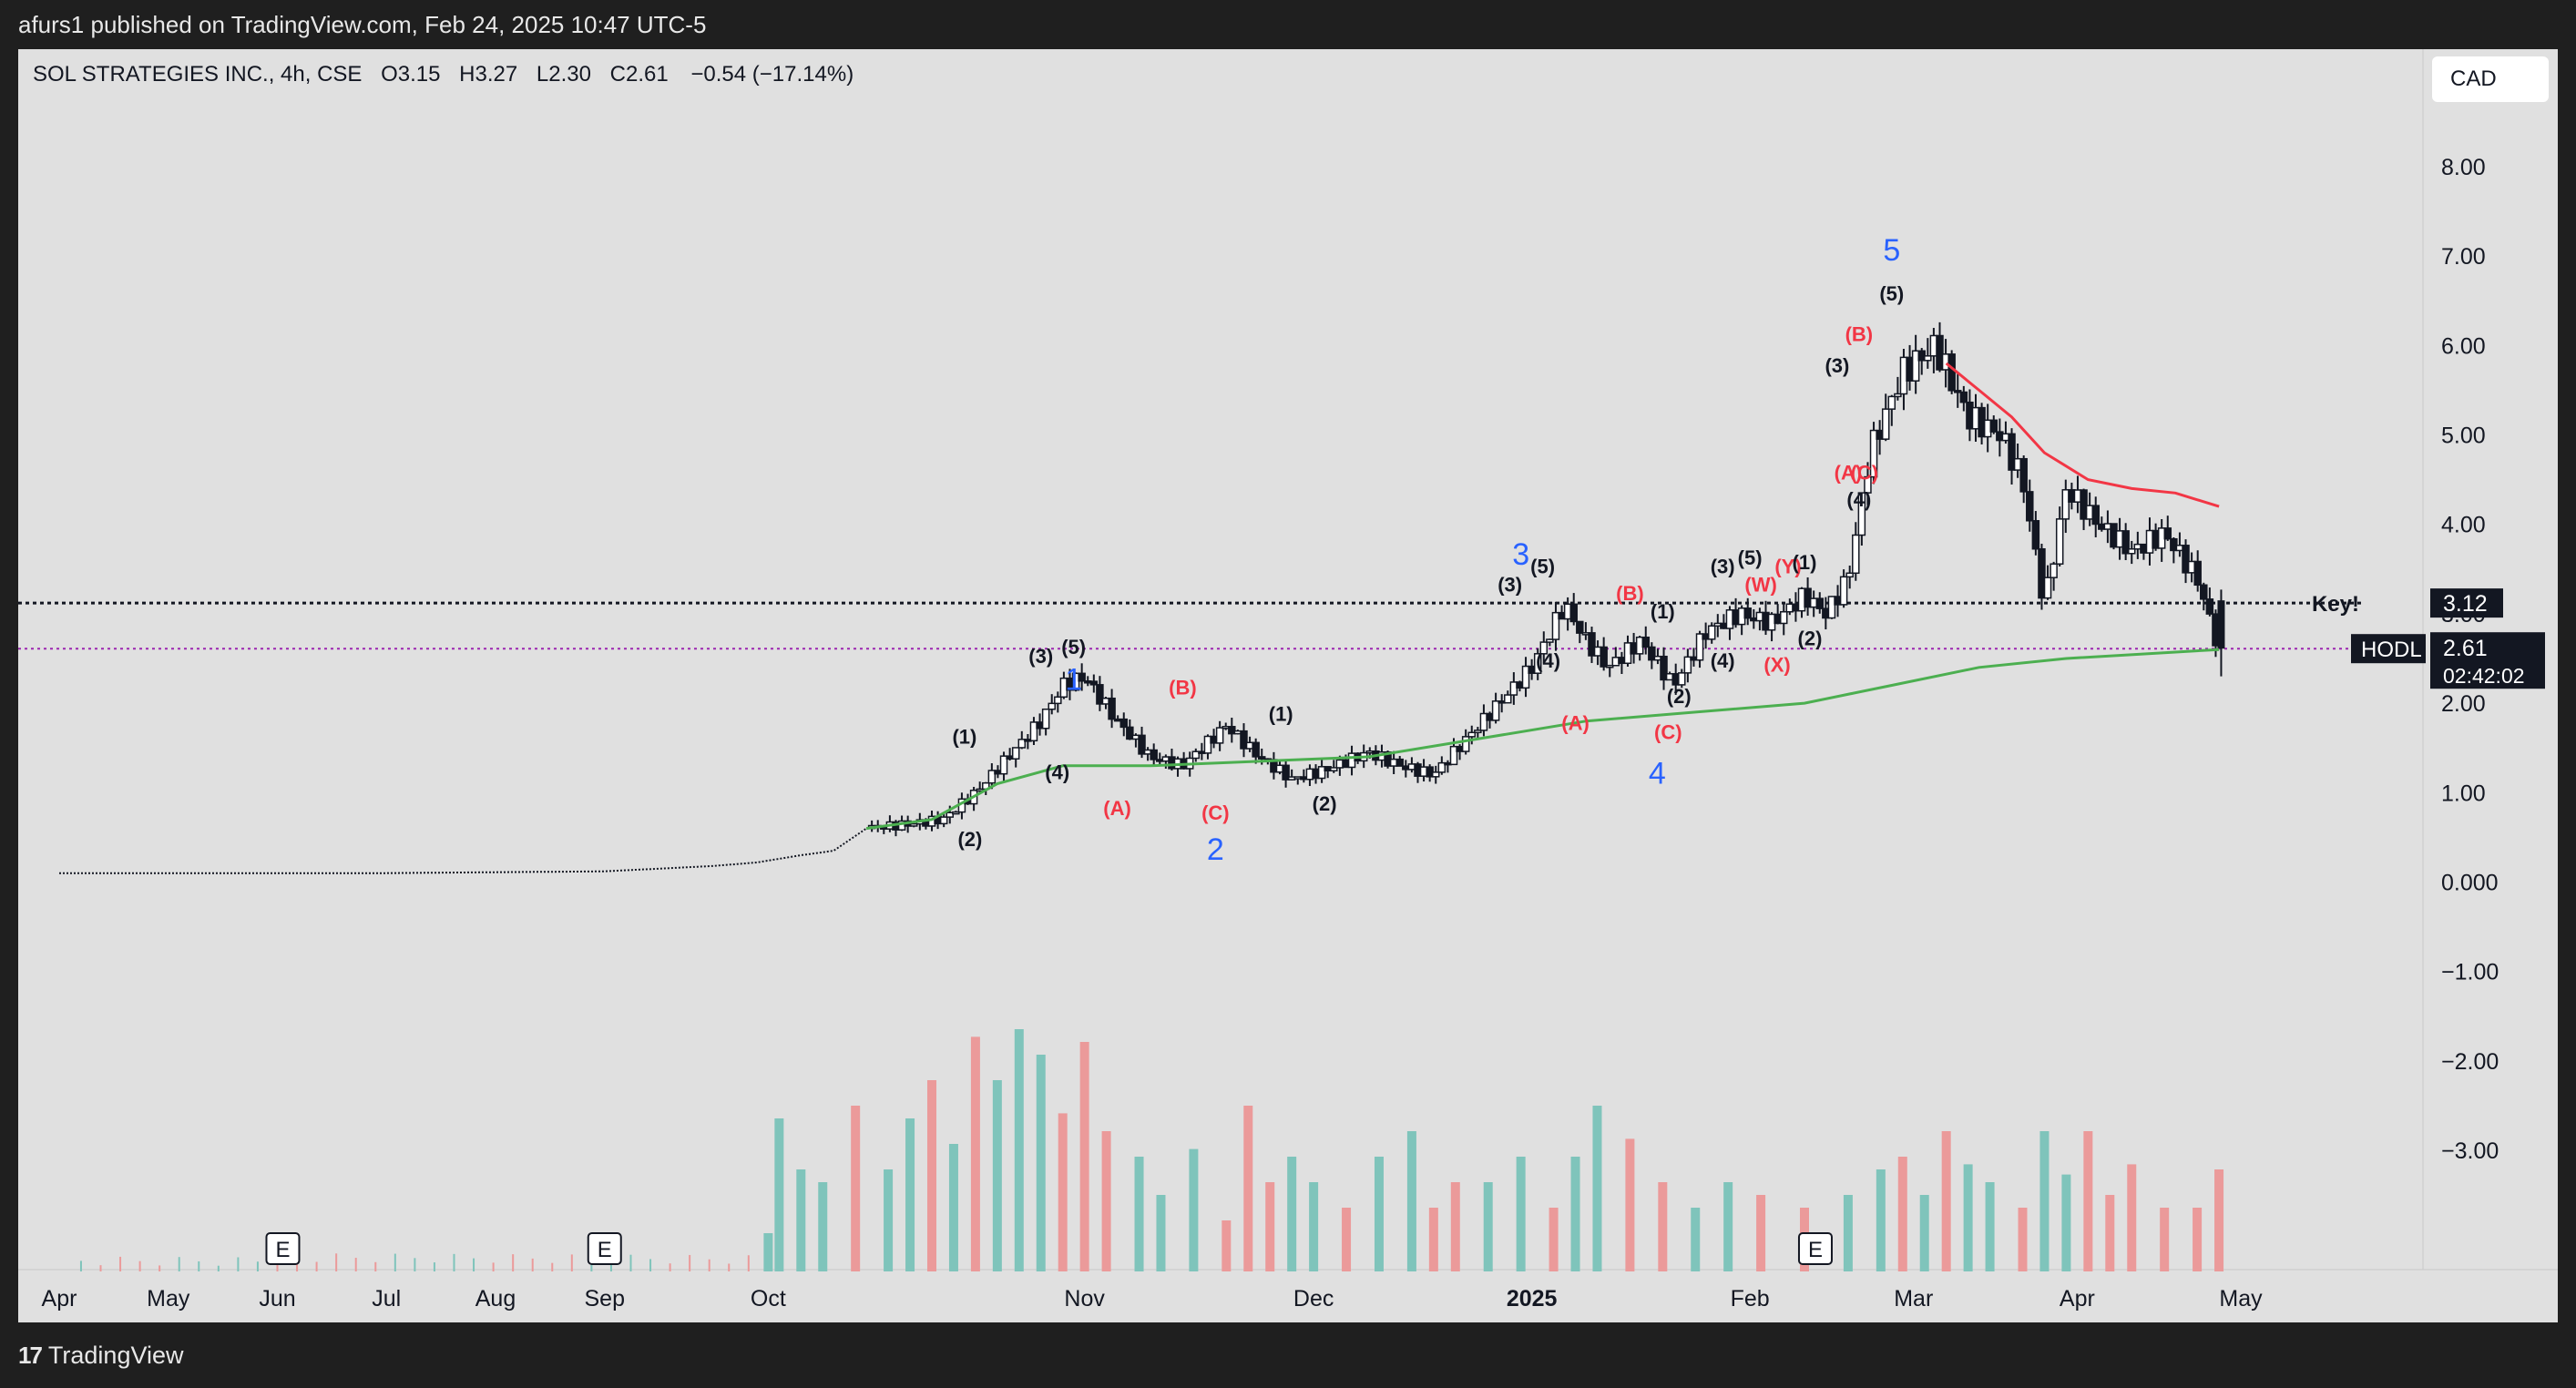  I want to click on x-tick-label: Aug, so click(495, 1298).